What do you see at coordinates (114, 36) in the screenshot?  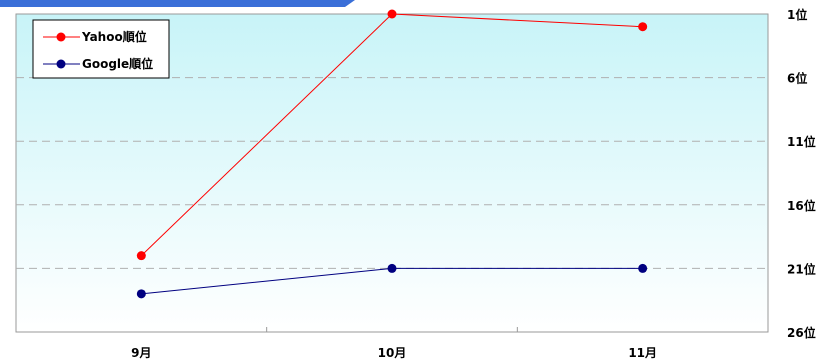 I see `legend-label: Yahoo順位` at bounding box center [114, 36].